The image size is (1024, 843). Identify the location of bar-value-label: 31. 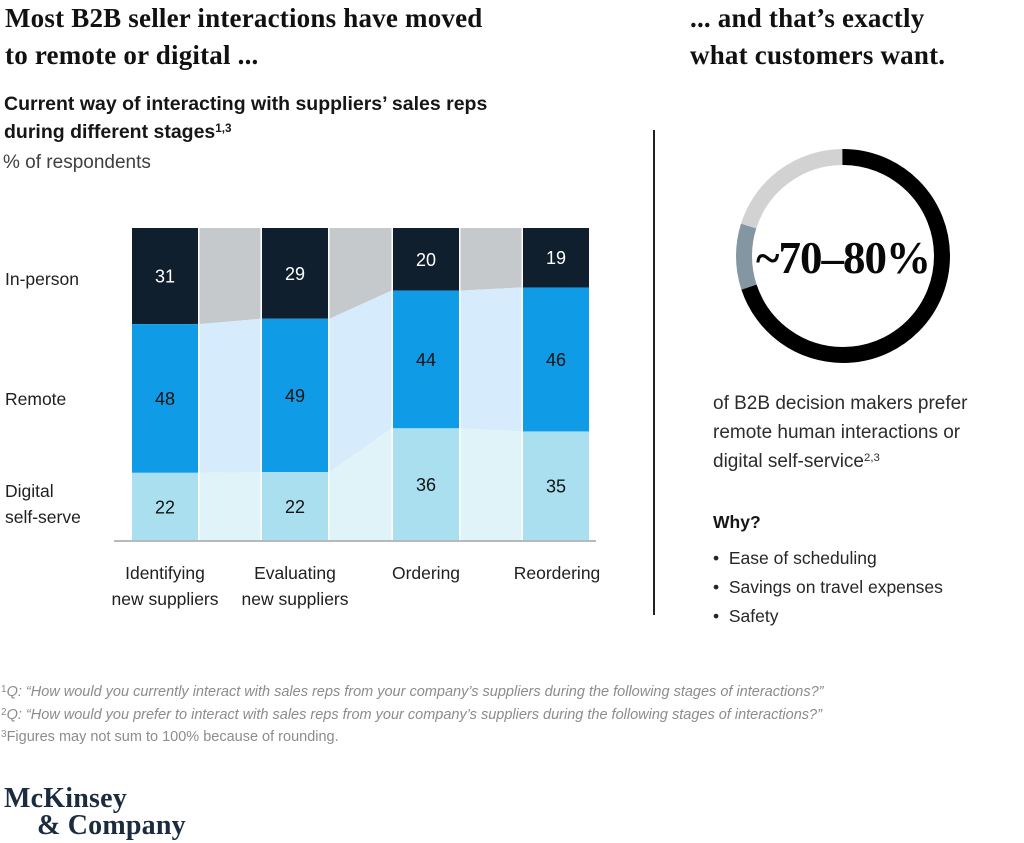
(165, 277).